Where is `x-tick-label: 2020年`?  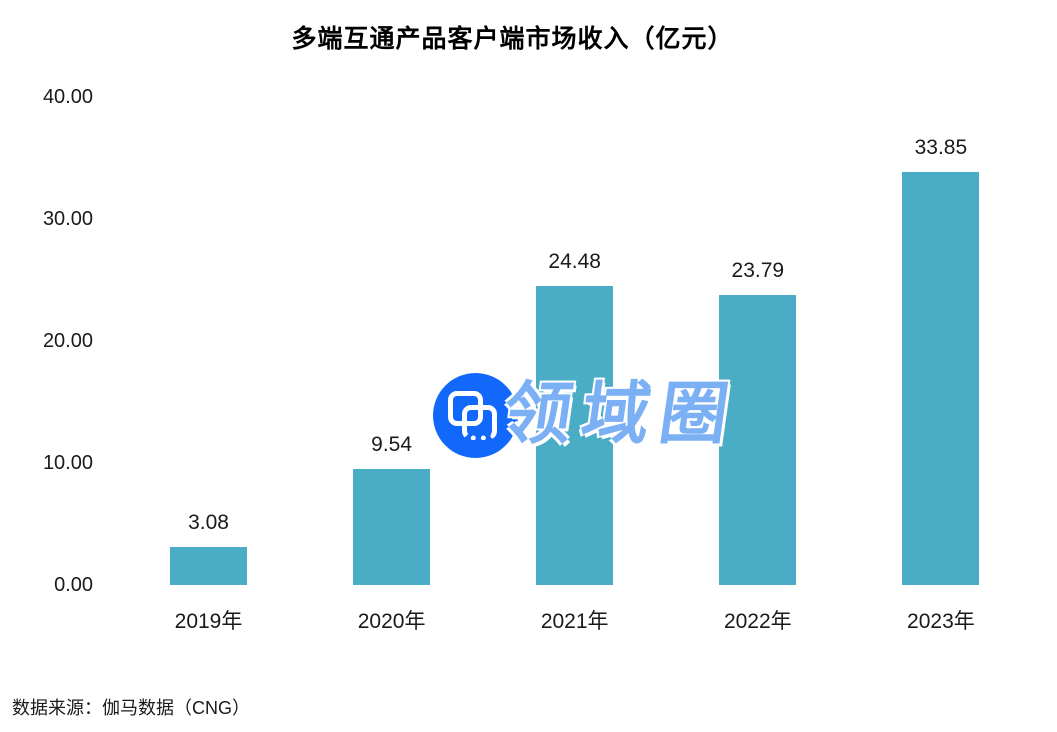 x-tick-label: 2020年 is located at coordinates (391, 621).